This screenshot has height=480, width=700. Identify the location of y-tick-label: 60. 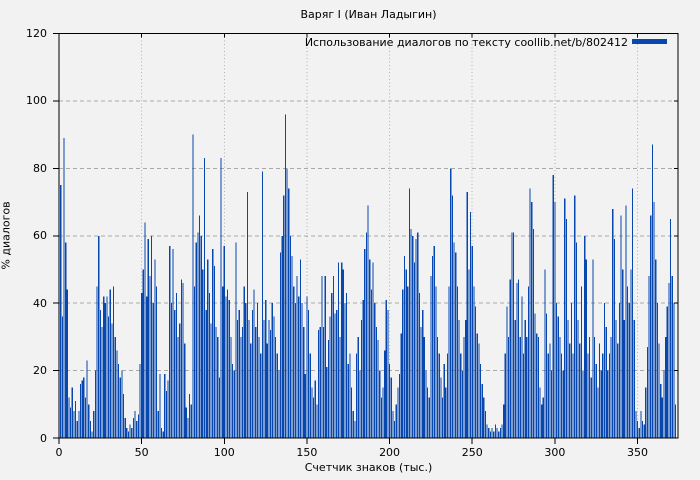
(40, 236).